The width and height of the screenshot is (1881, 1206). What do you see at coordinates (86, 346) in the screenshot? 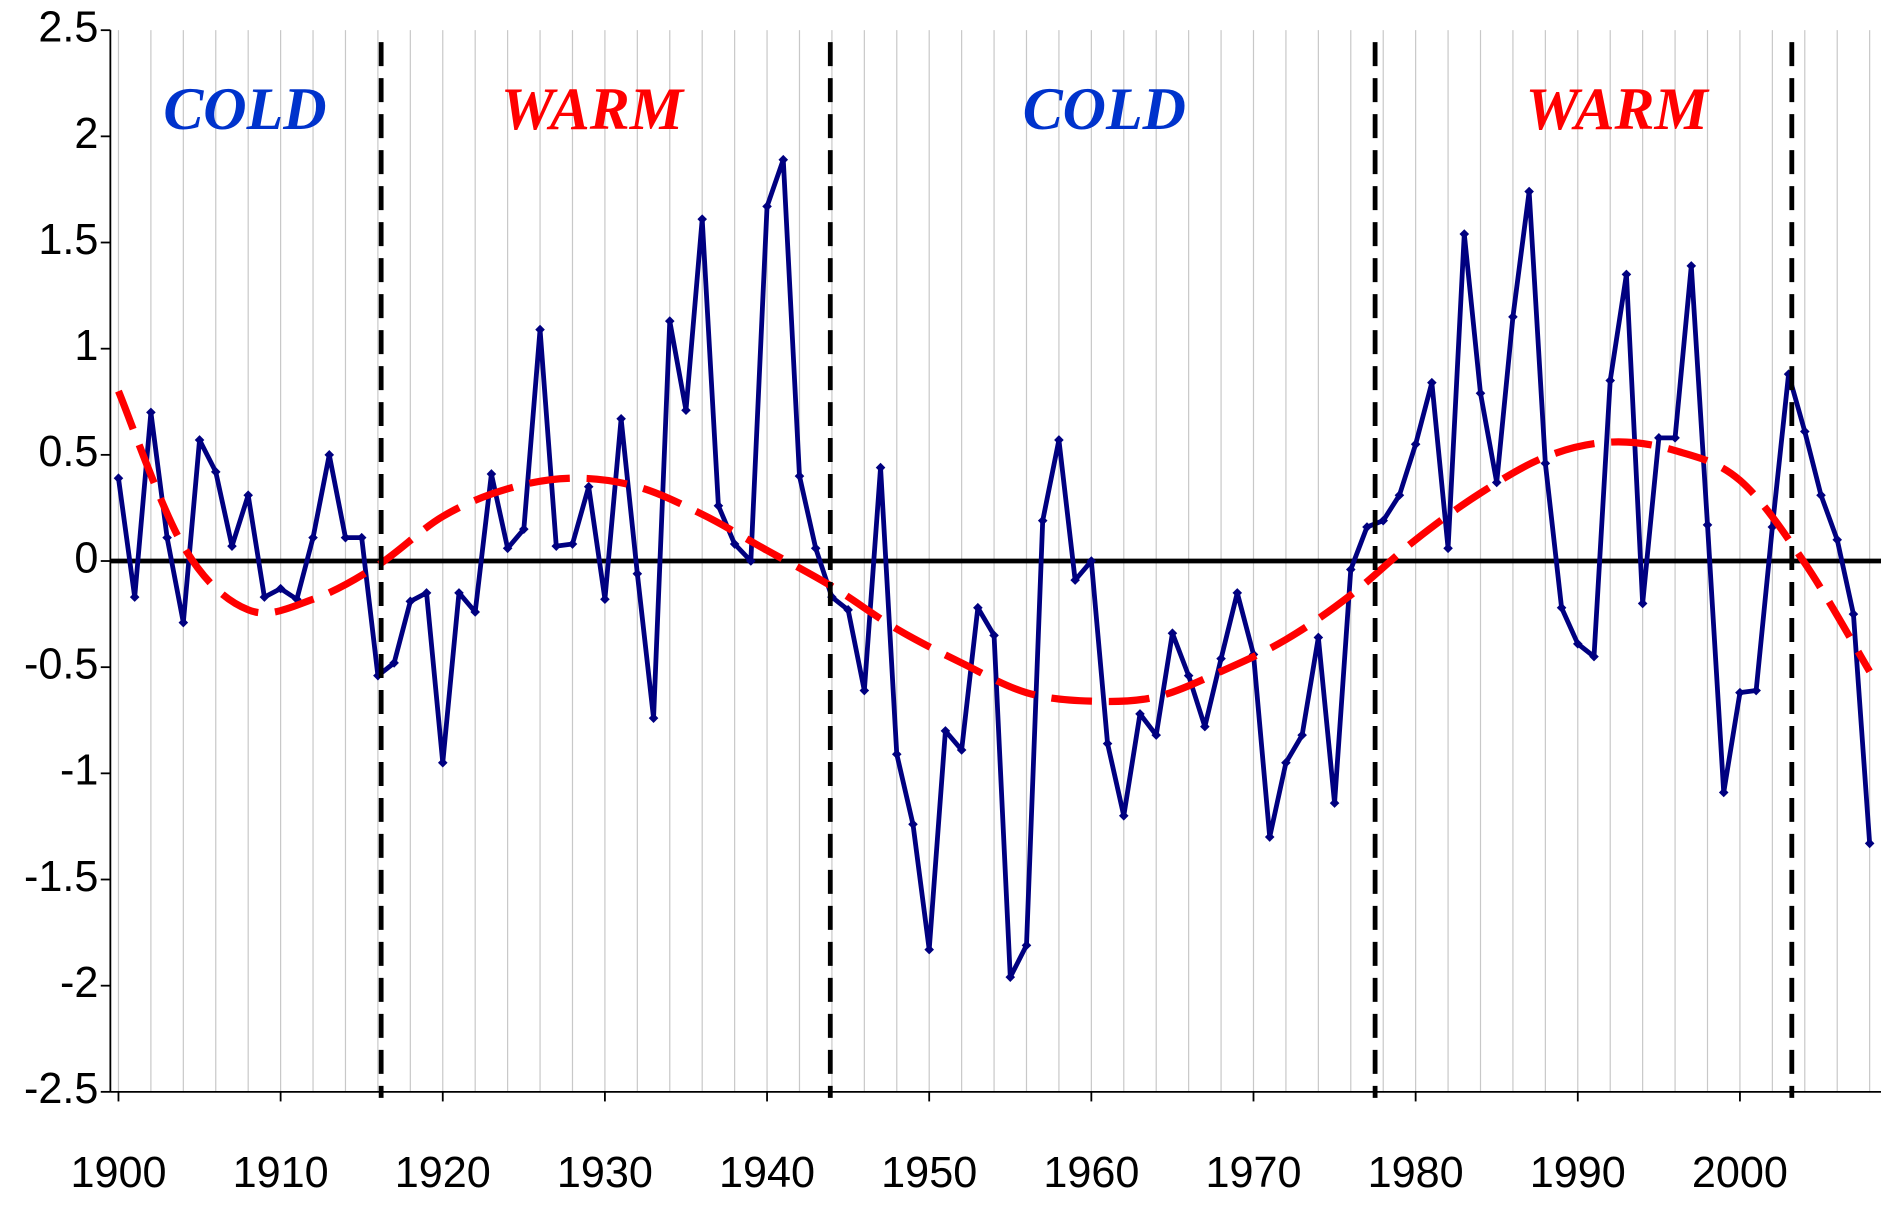
I see `y-tick-label: 1` at bounding box center [86, 346].